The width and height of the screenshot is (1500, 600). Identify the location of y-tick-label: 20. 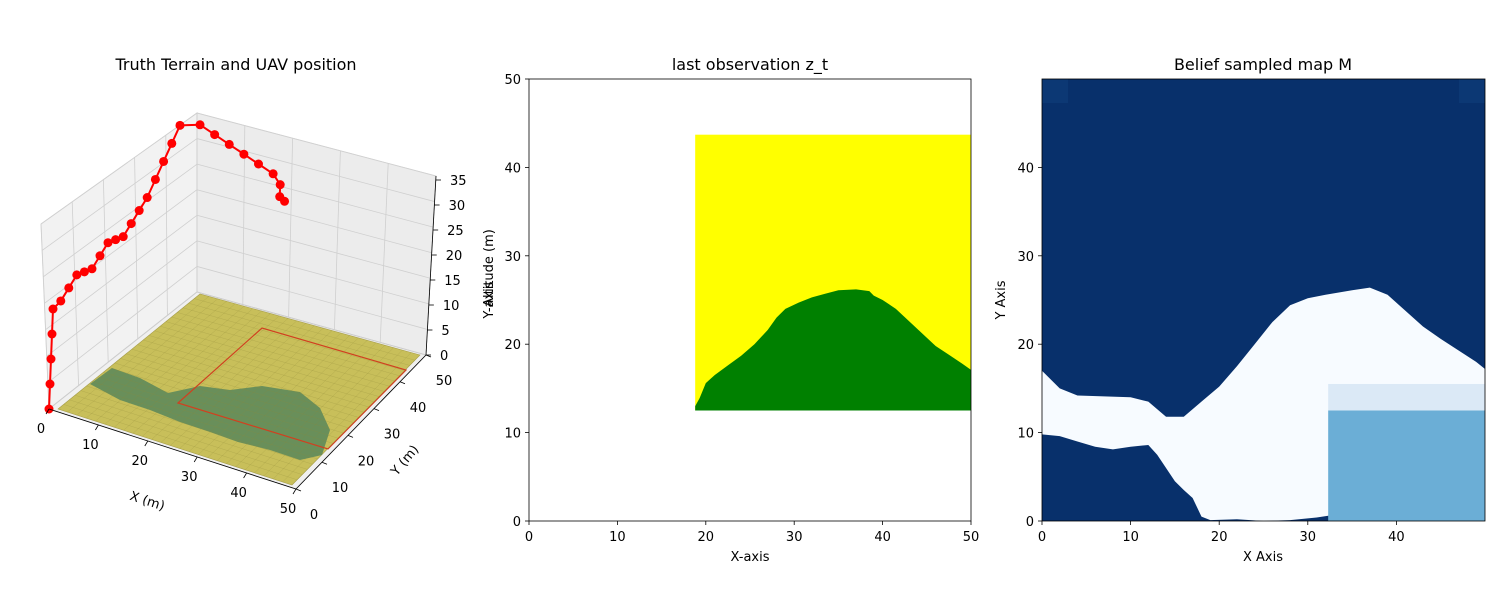
(512, 345).